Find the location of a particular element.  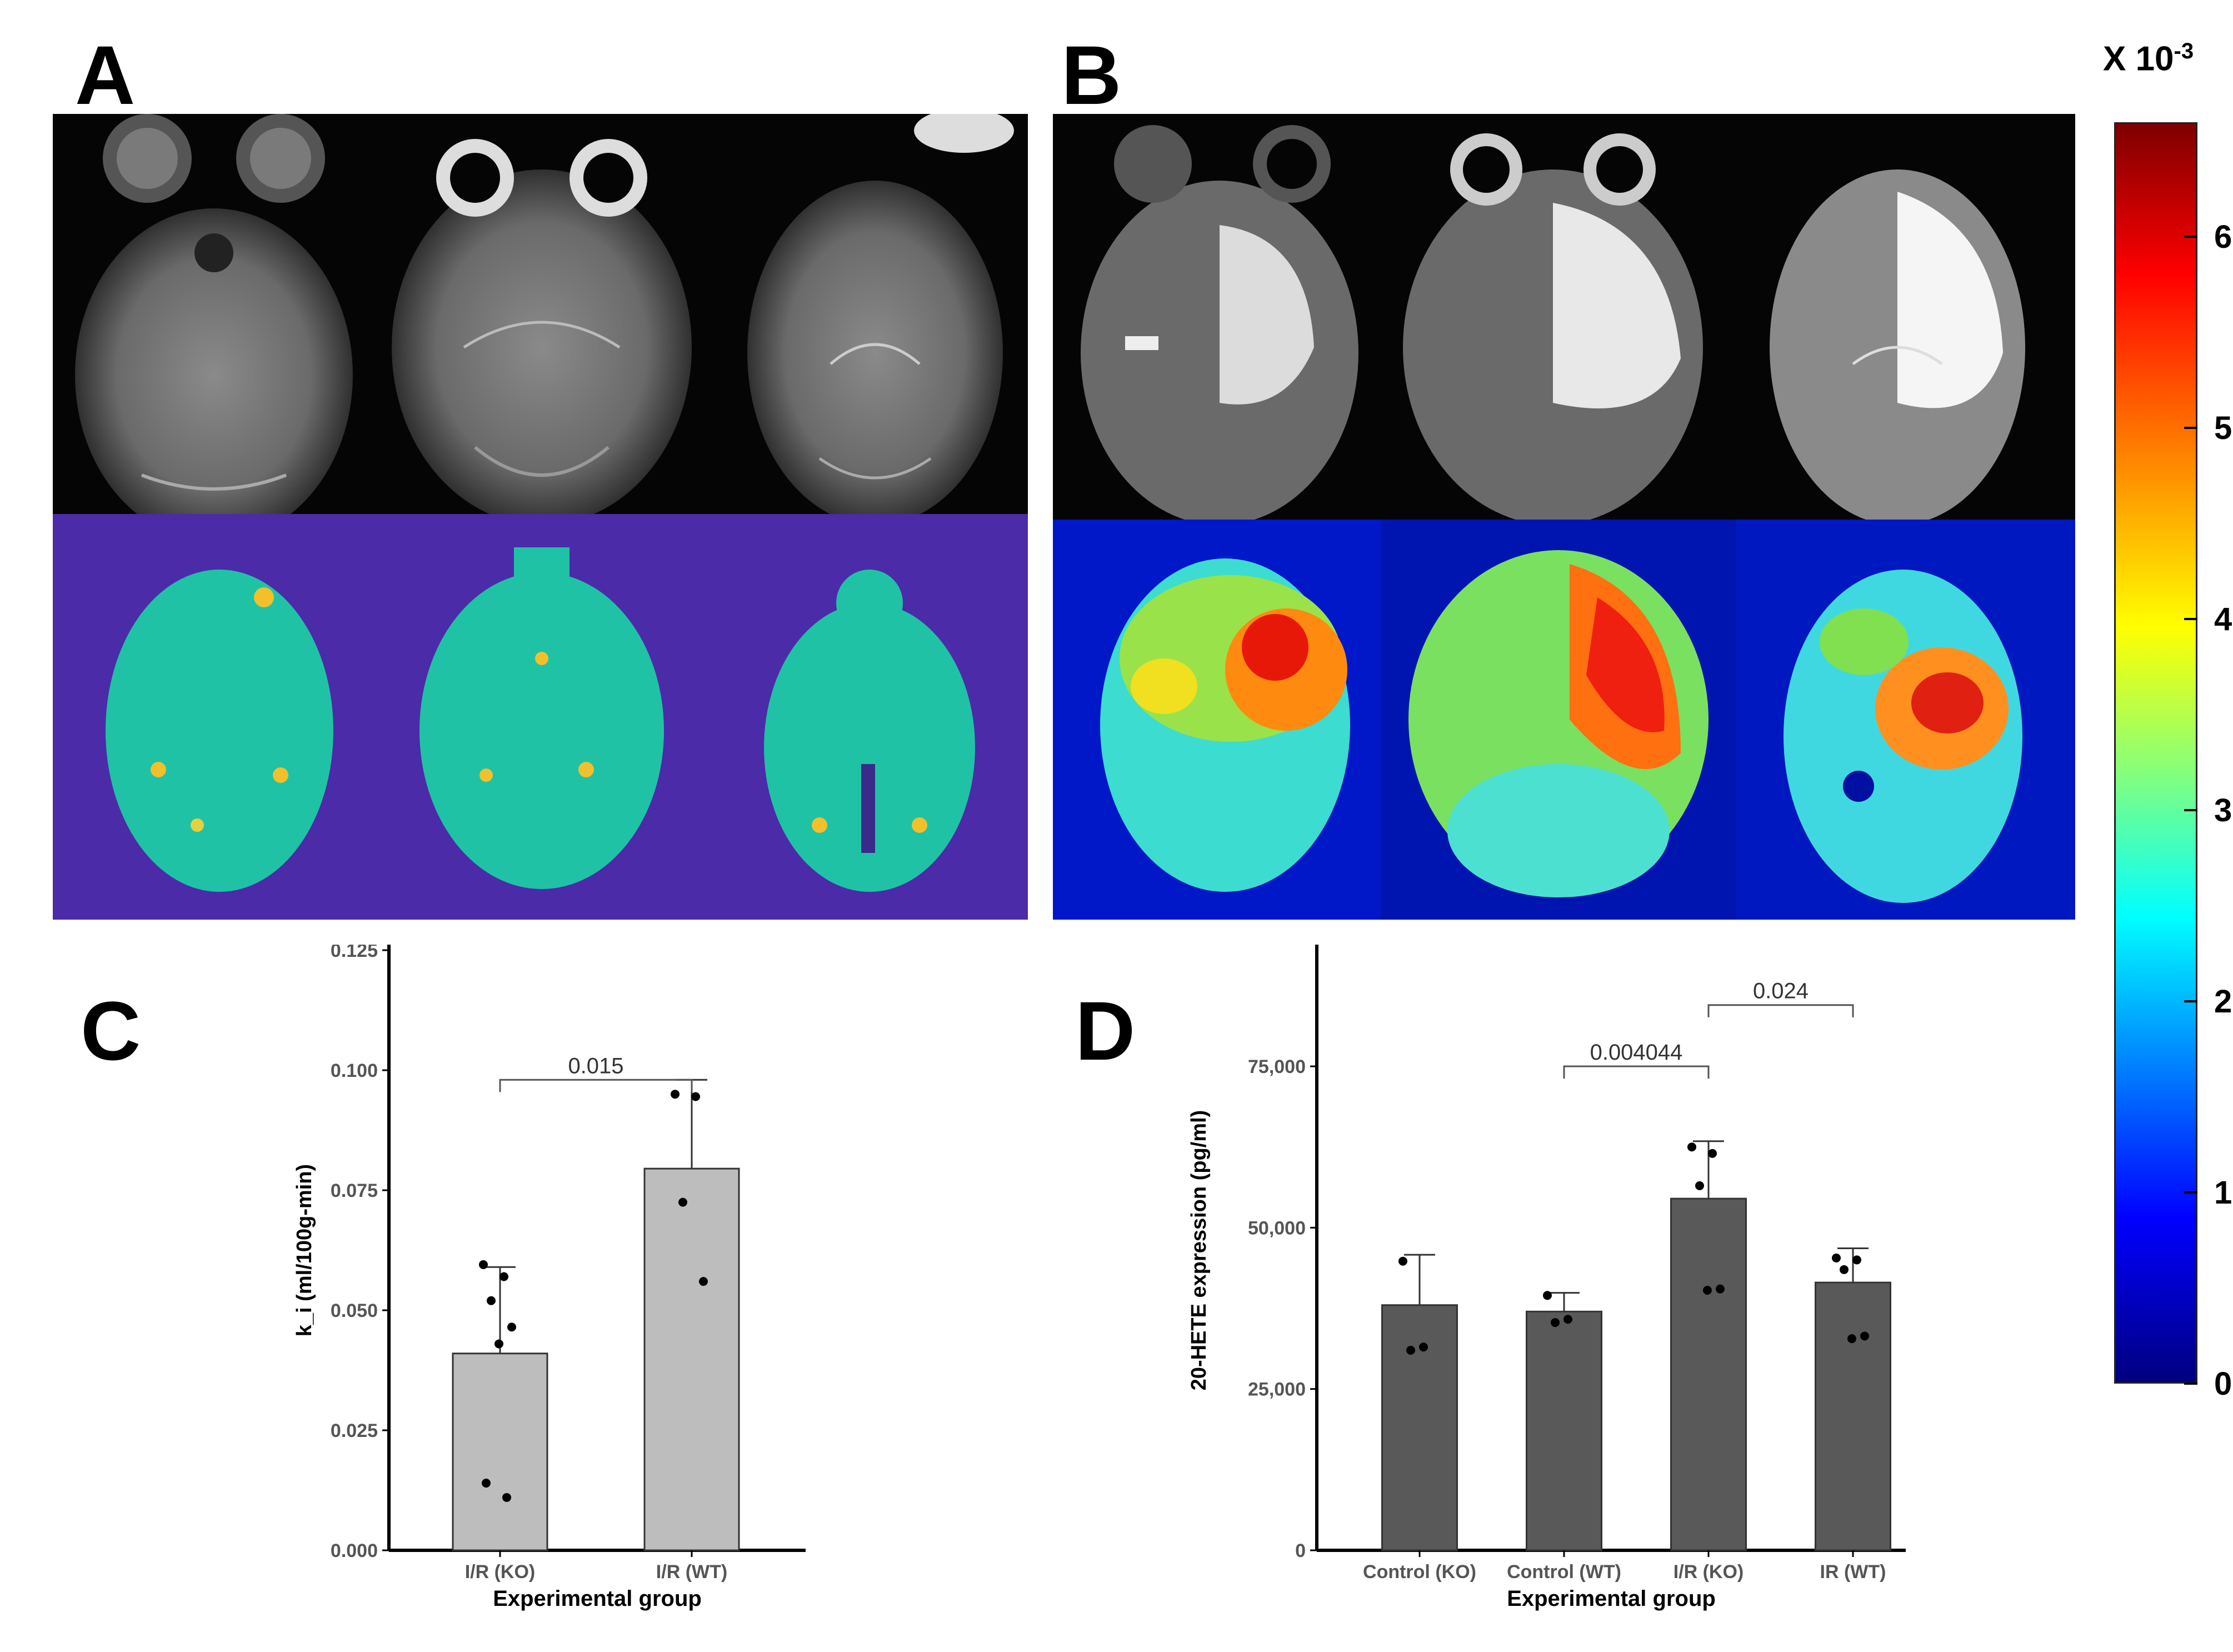

x-tick-label: I/R (WT) is located at coordinates (691, 1572).